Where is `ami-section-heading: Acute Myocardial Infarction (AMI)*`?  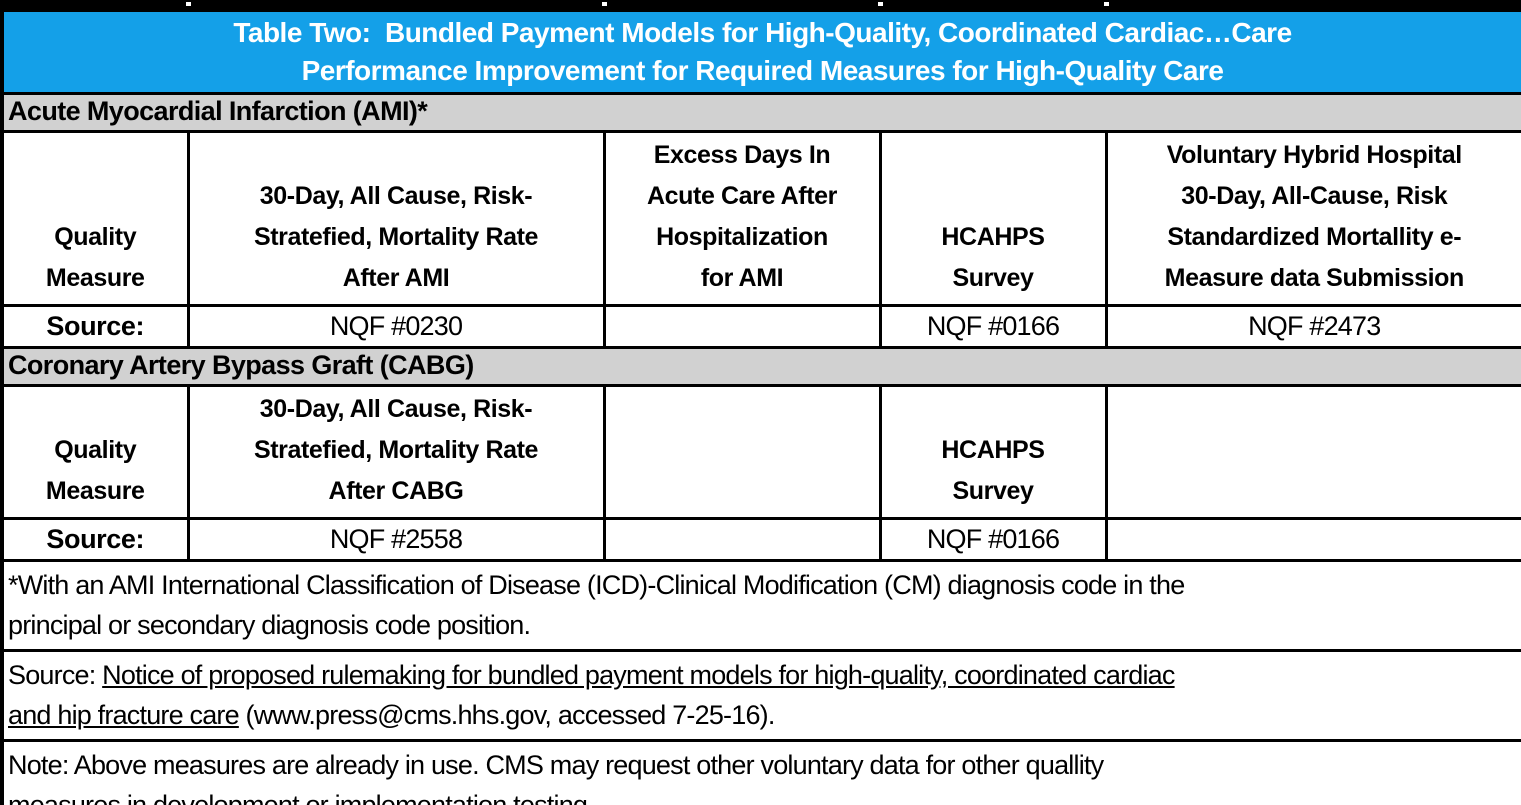 ami-section-heading: Acute Myocardial Infarction (AMI)* is located at coordinates (760, 112).